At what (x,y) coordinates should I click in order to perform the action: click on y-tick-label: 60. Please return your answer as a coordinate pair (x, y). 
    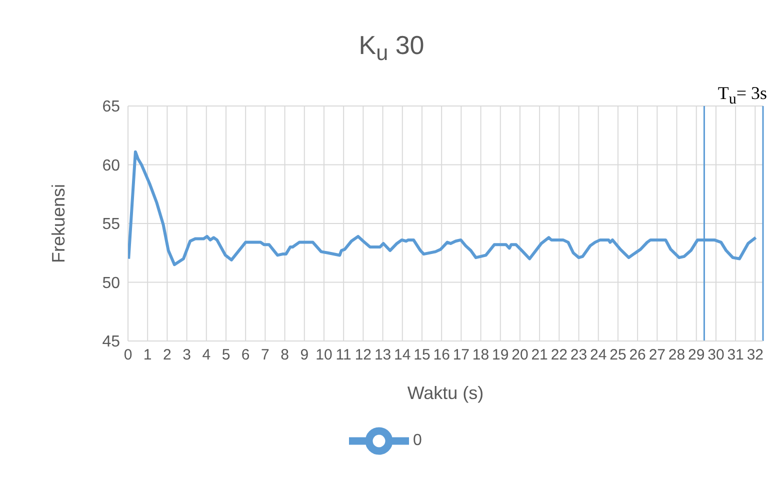
    Looking at the image, I should click on (111, 165).